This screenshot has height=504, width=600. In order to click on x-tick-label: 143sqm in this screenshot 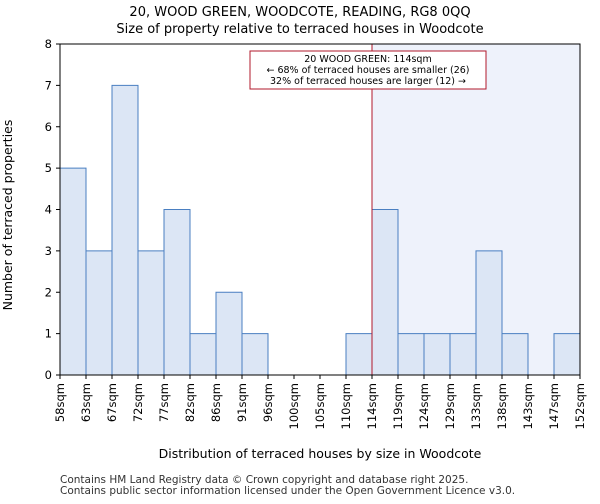, I will do `click(528, 406)`.